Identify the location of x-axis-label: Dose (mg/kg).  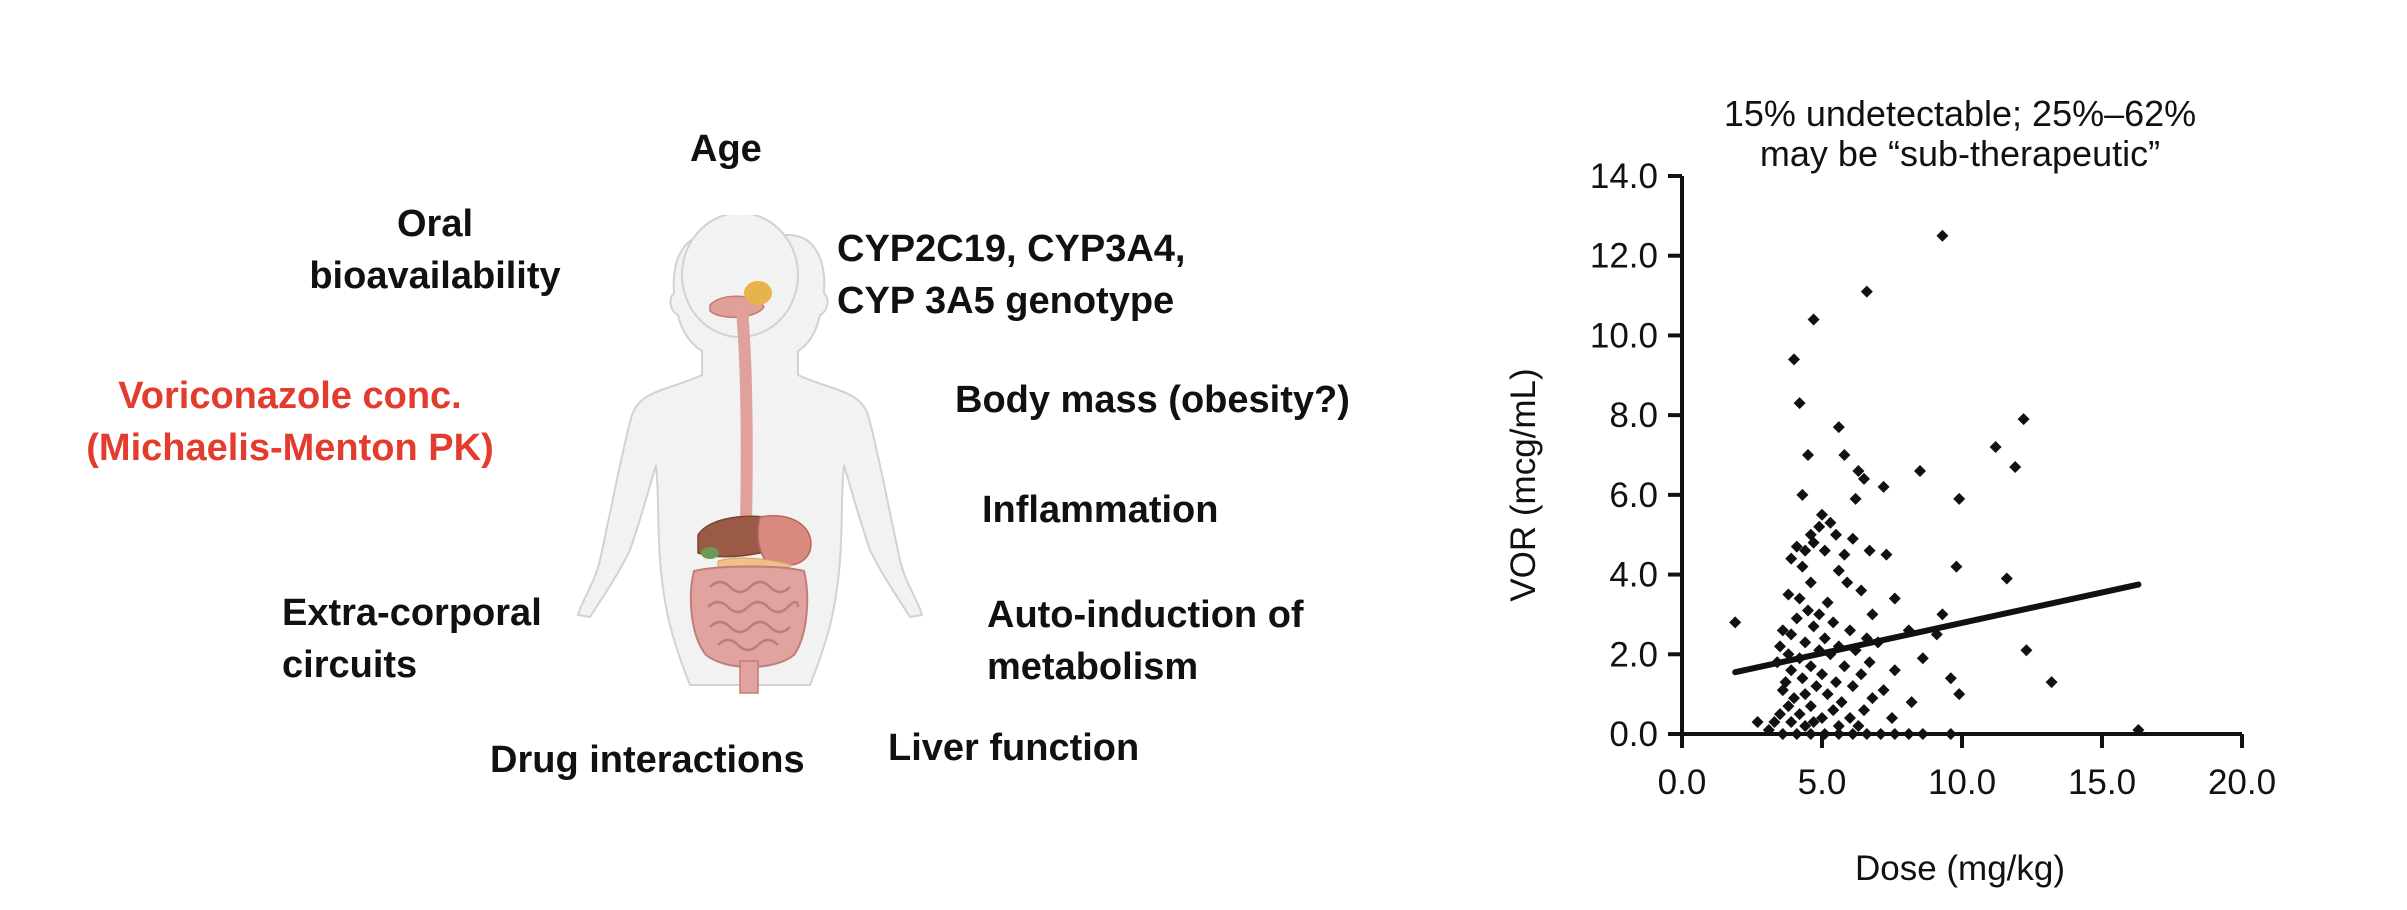
(1960, 868).